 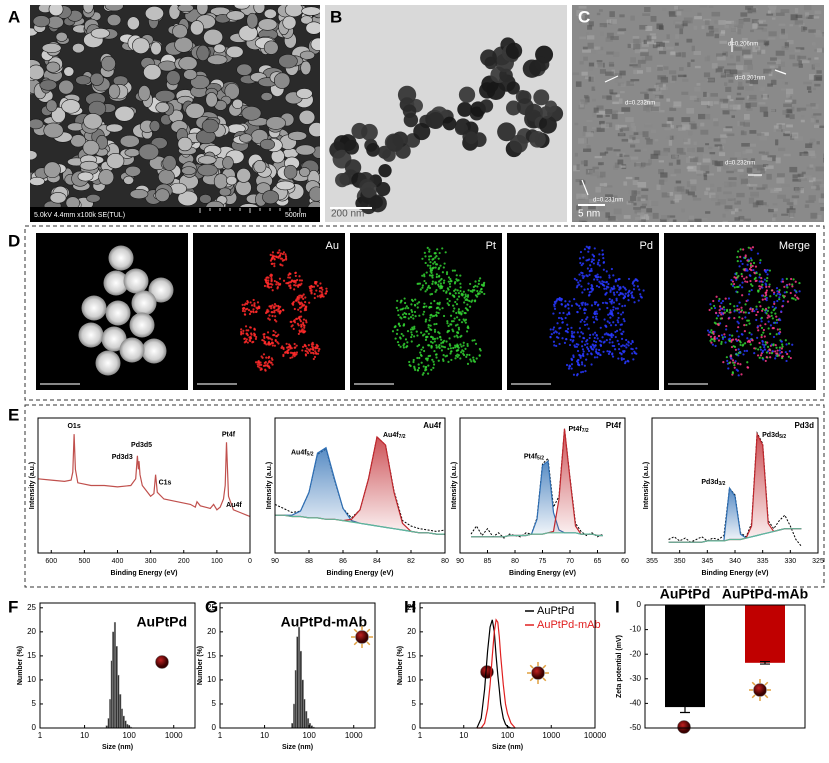 I want to click on y-axis-label: Zeta potential (mV), so click(x=619, y=666).